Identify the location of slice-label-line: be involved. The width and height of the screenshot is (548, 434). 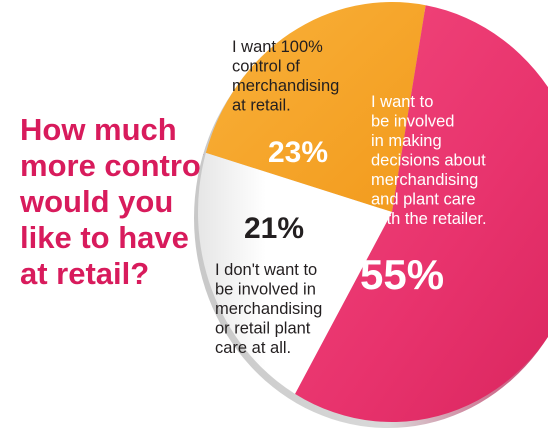
(412, 122).